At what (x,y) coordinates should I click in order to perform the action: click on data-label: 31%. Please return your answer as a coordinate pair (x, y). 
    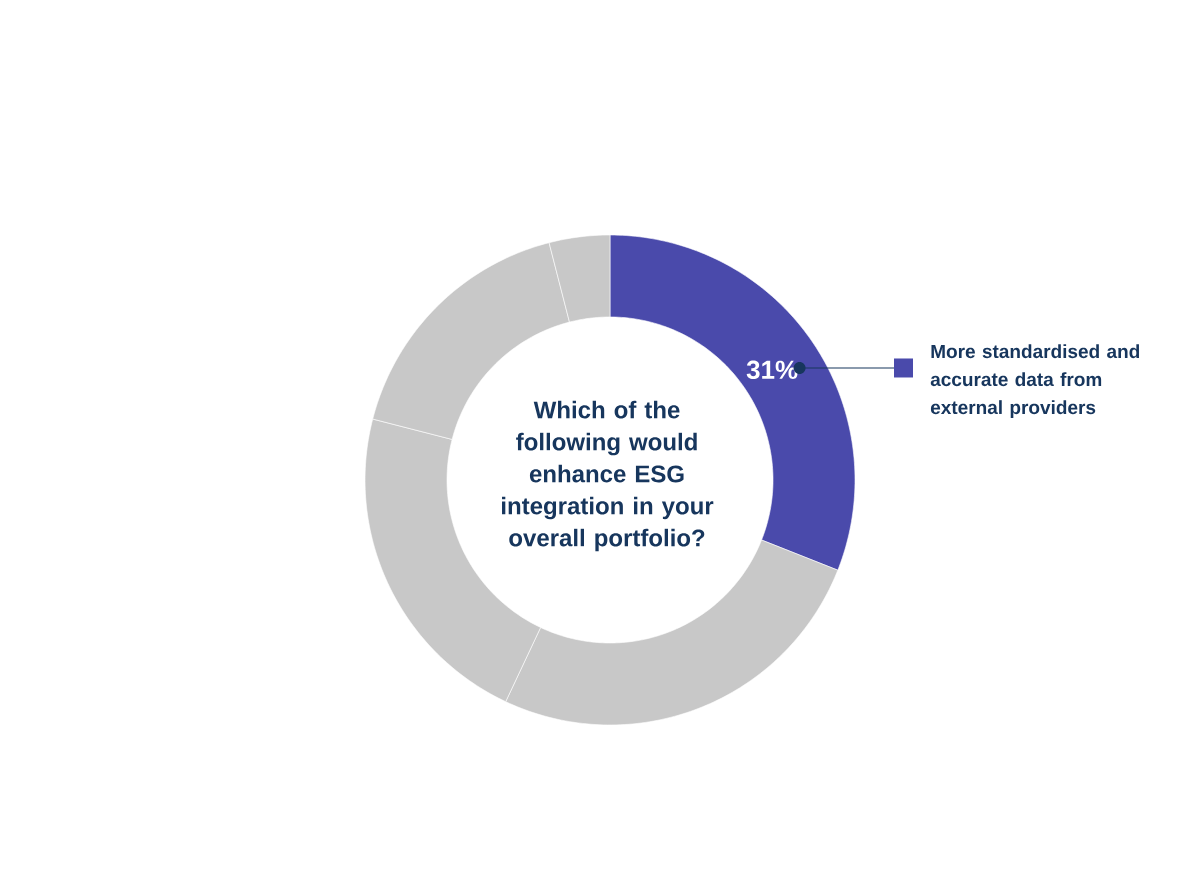
    Looking at the image, I should click on (772, 370).